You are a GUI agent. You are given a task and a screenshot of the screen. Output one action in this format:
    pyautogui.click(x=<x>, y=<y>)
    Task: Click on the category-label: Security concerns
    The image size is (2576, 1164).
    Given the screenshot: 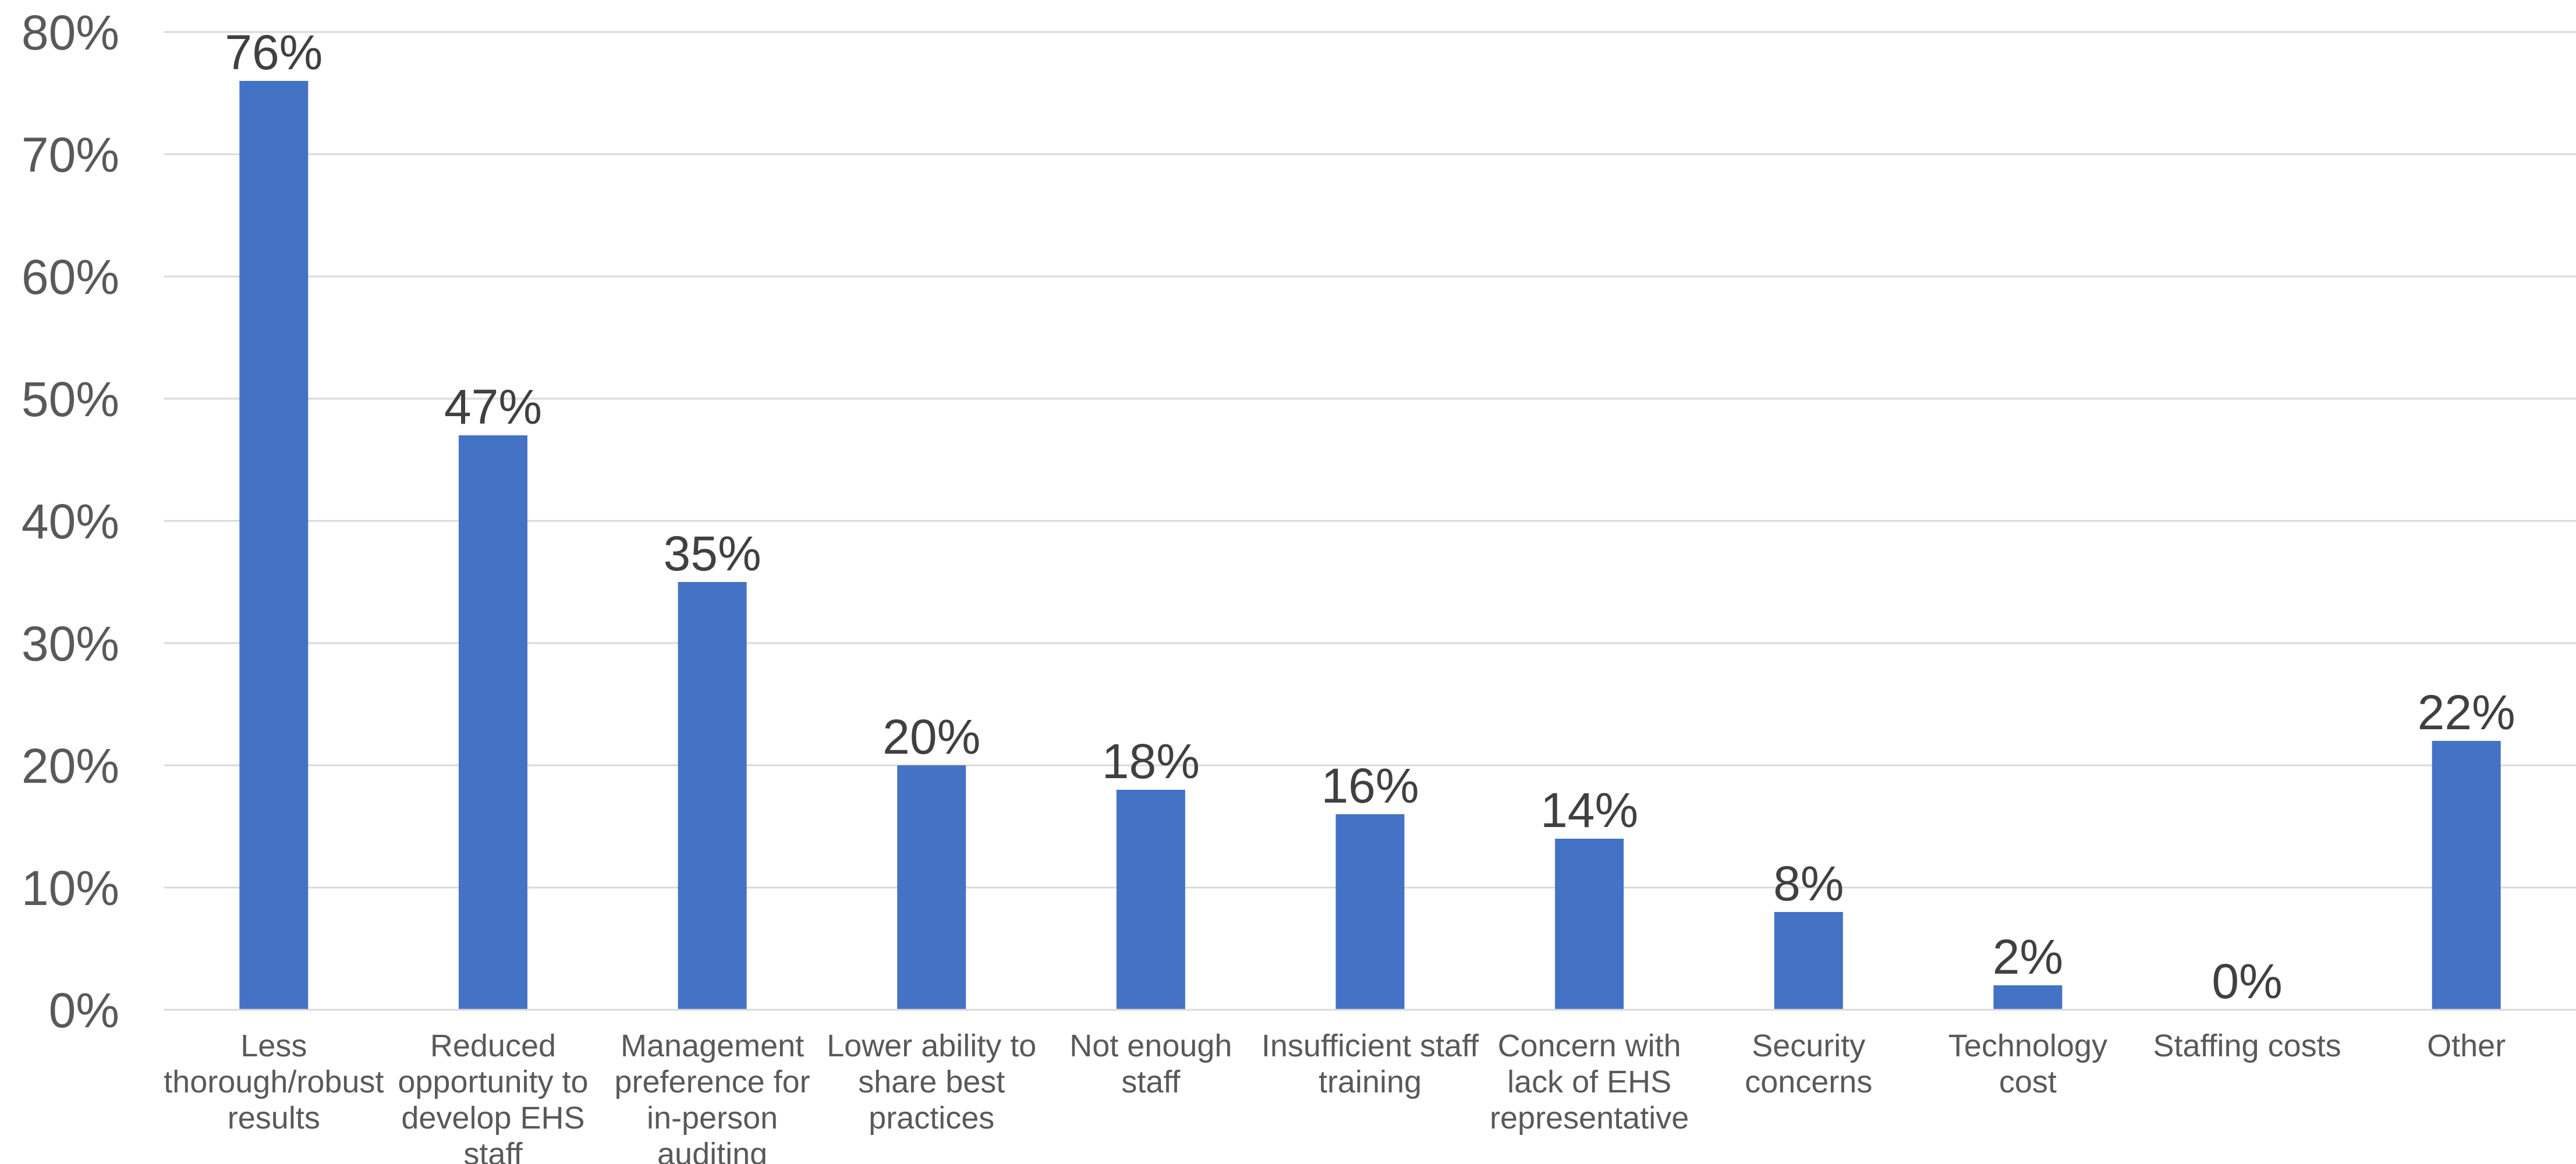 What is the action you would take?
    pyautogui.click(x=1808, y=1063)
    